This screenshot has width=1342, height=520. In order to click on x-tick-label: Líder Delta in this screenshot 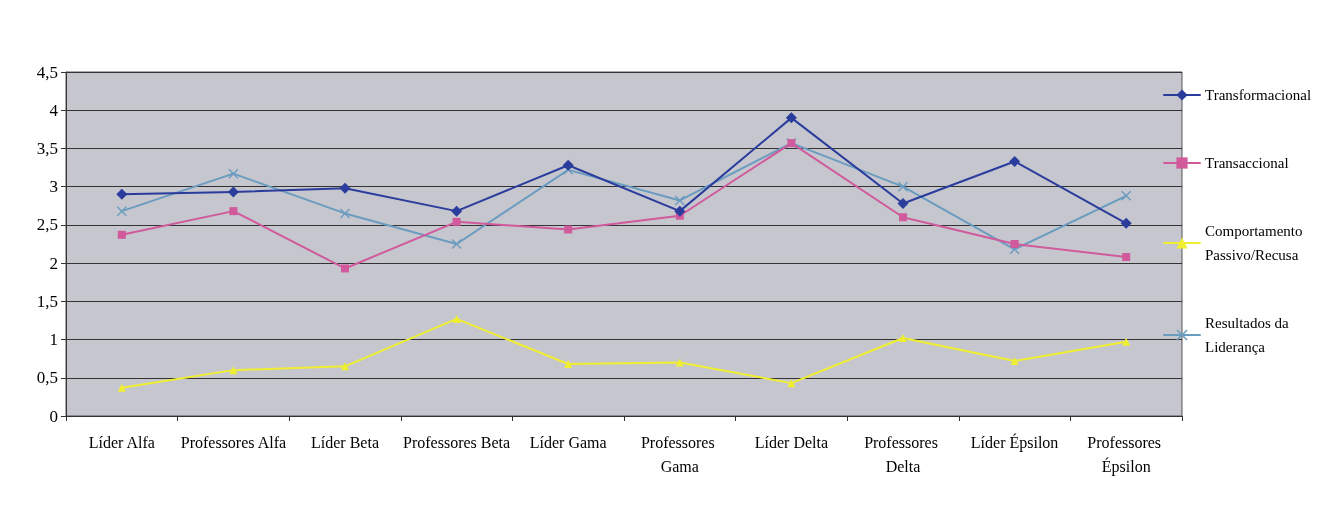, I will do `click(791, 442)`.